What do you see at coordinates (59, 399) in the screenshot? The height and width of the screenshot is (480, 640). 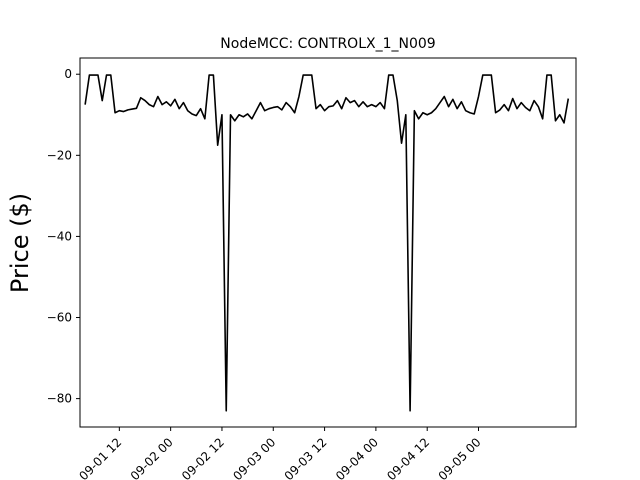 I see `y-tick-label: −80` at bounding box center [59, 399].